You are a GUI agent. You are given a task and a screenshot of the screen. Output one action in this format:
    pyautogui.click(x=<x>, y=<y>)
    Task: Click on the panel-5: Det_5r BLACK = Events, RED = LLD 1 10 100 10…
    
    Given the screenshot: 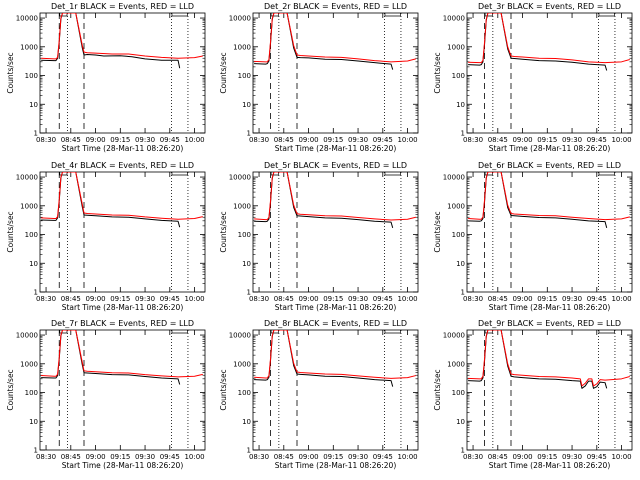 What is the action you would take?
    pyautogui.click(x=319, y=236)
    